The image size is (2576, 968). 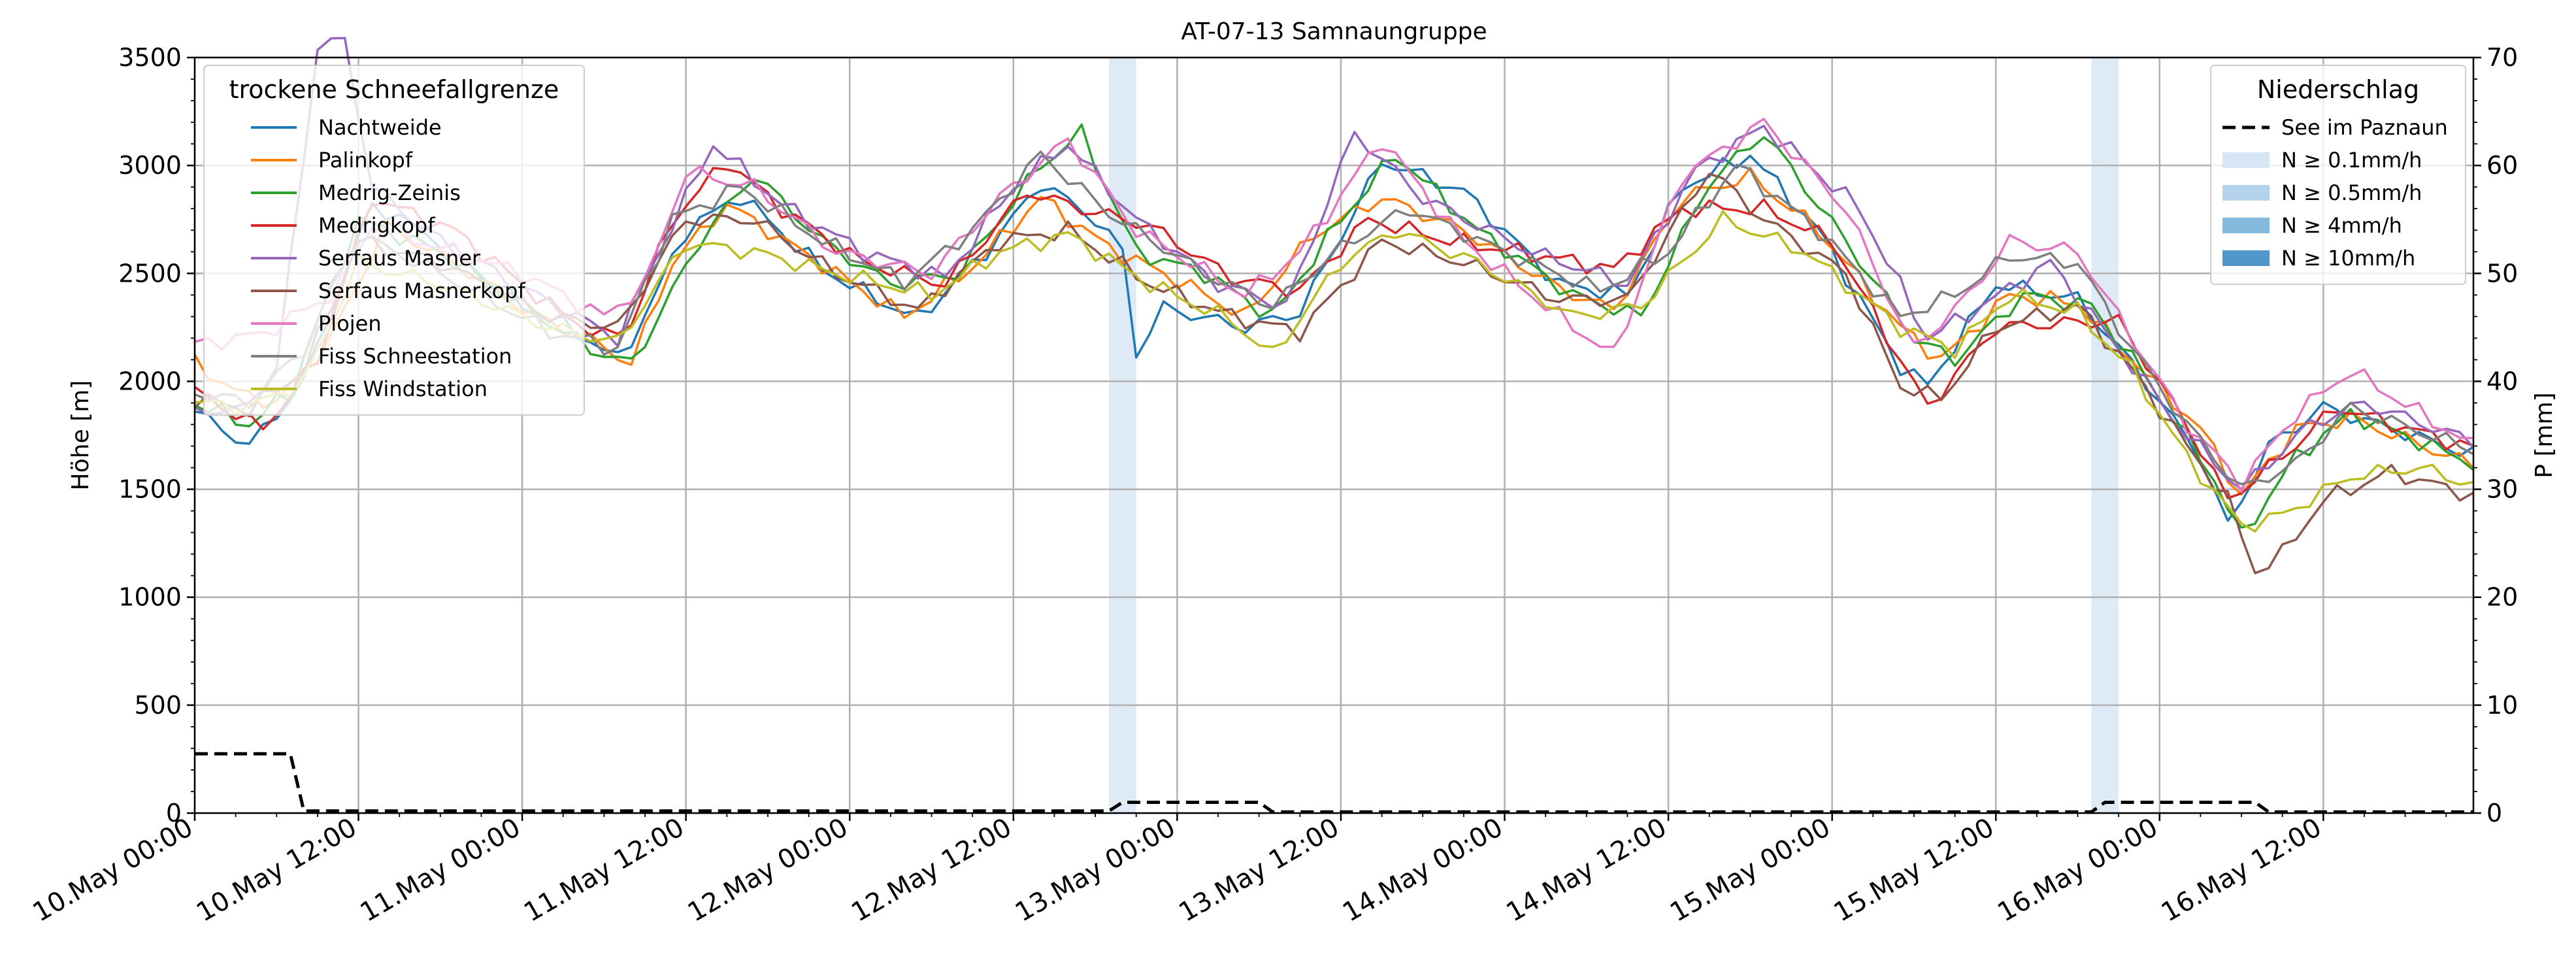 I want to click on y-axis-label-left: Höhe [m], so click(x=80, y=435).